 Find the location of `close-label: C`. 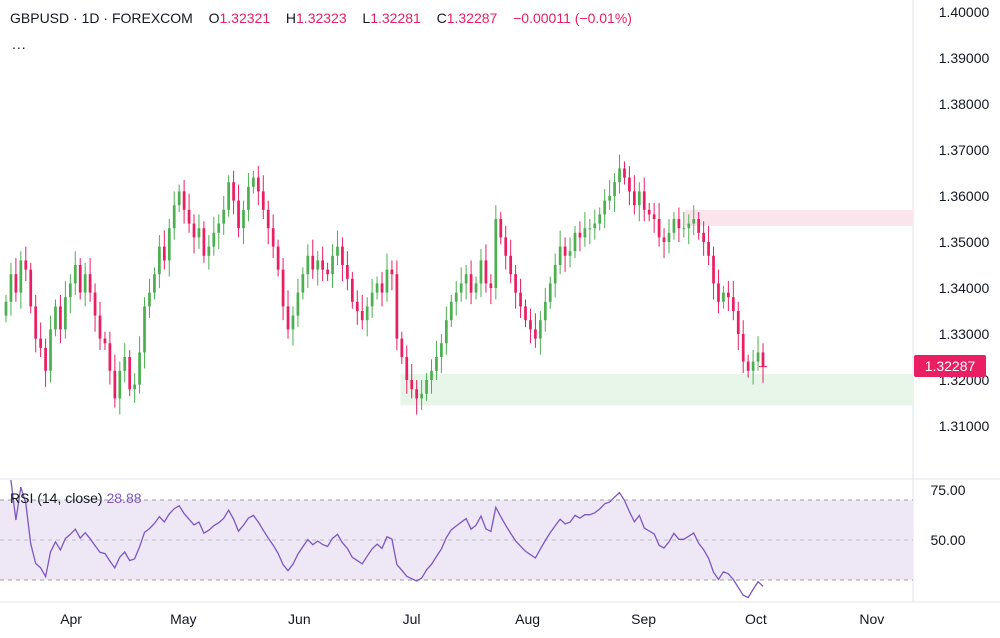

close-label: C is located at coordinates (441, 18).